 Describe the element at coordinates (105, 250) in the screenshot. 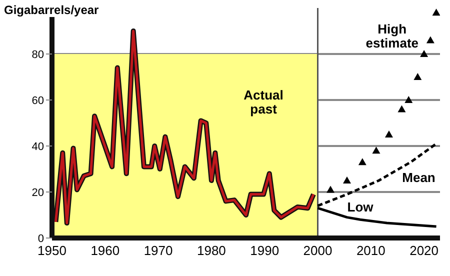

I see `x-tick-label: 1960` at that location.